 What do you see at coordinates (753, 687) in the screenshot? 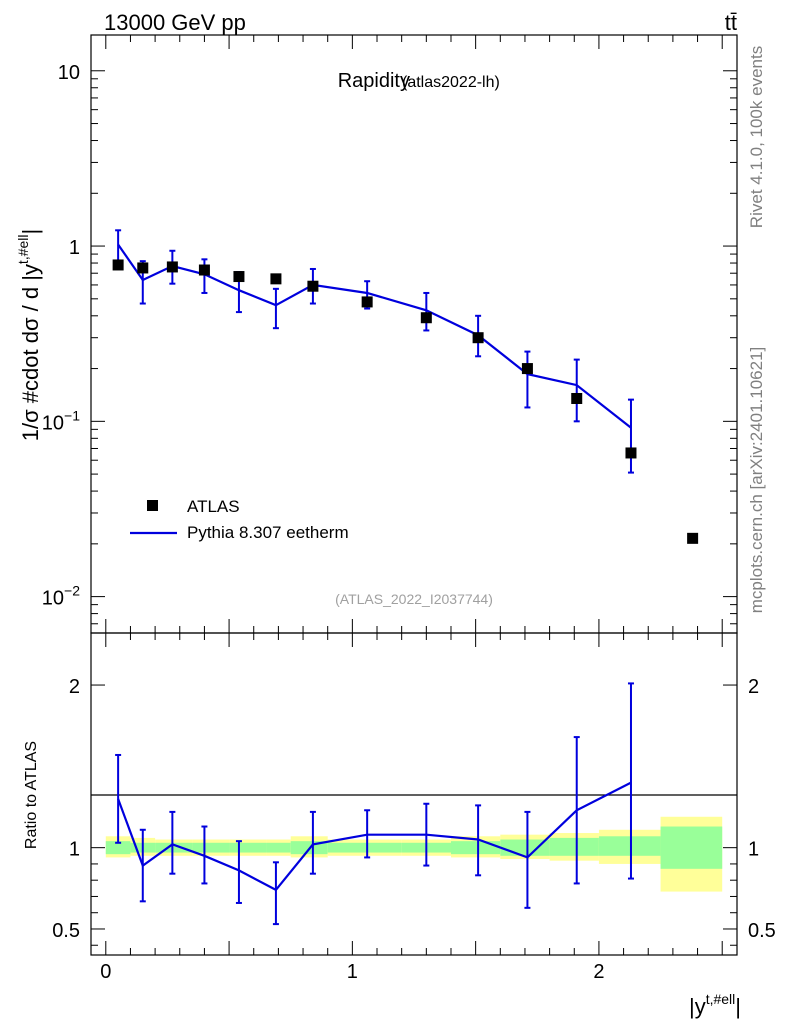
I see `ratio-ytick-label-right: 2` at bounding box center [753, 687].